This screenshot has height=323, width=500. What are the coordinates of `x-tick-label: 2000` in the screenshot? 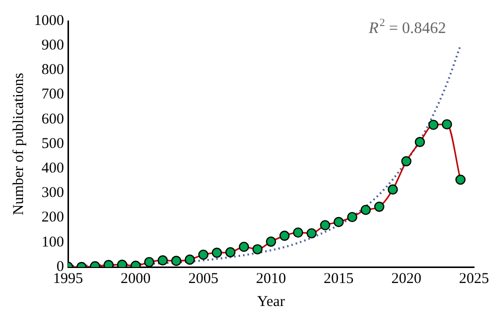 It's located at (135, 278).